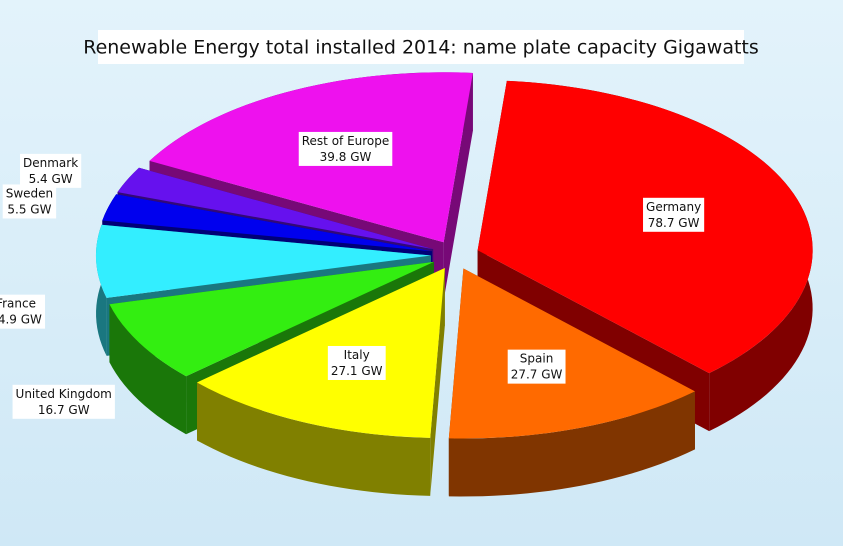 Image resolution: width=843 pixels, height=546 pixels. Describe the element at coordinates (29, 193) in the screenshot. I see `category-label: Sweden` at that location.